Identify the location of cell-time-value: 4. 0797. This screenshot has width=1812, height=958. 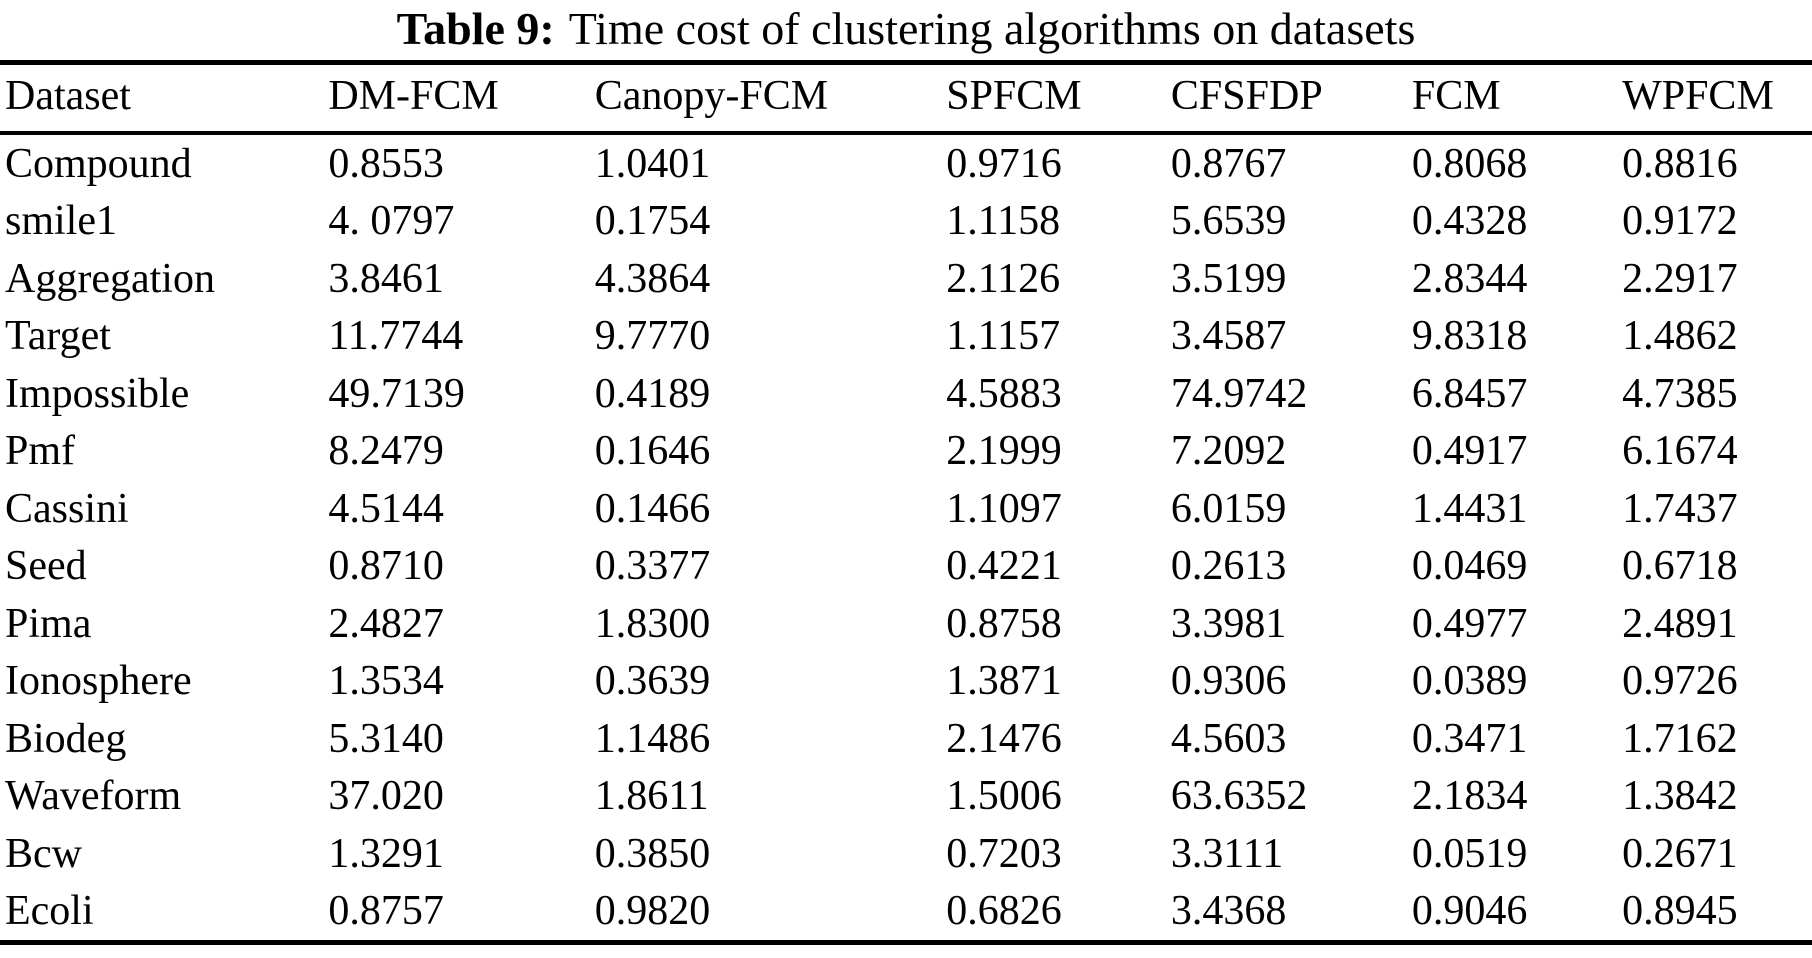
(391, 221).